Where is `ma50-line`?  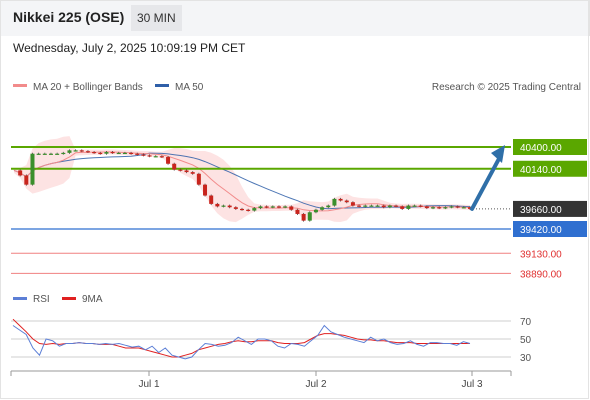
ma50-line is located at coordinates (242, 181).